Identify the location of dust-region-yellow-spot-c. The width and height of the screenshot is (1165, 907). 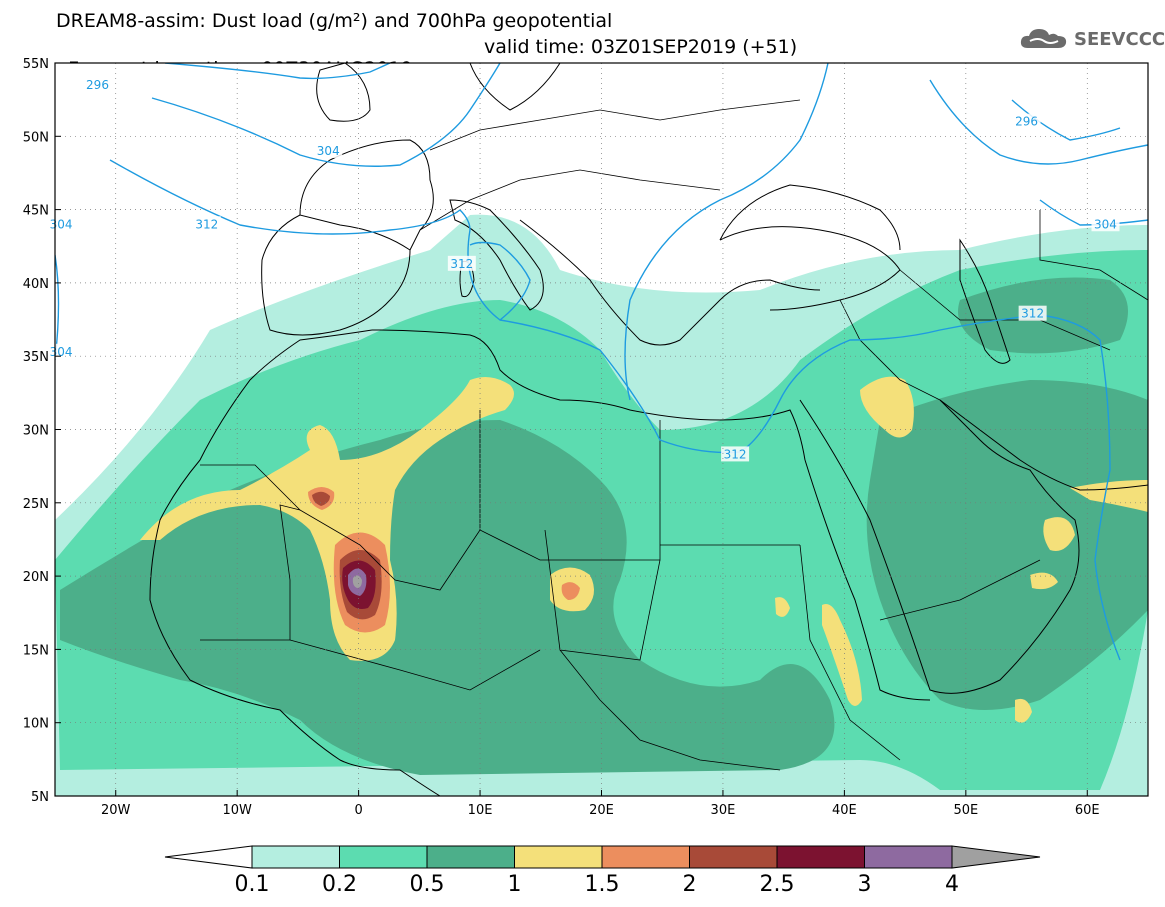
(782, 607).